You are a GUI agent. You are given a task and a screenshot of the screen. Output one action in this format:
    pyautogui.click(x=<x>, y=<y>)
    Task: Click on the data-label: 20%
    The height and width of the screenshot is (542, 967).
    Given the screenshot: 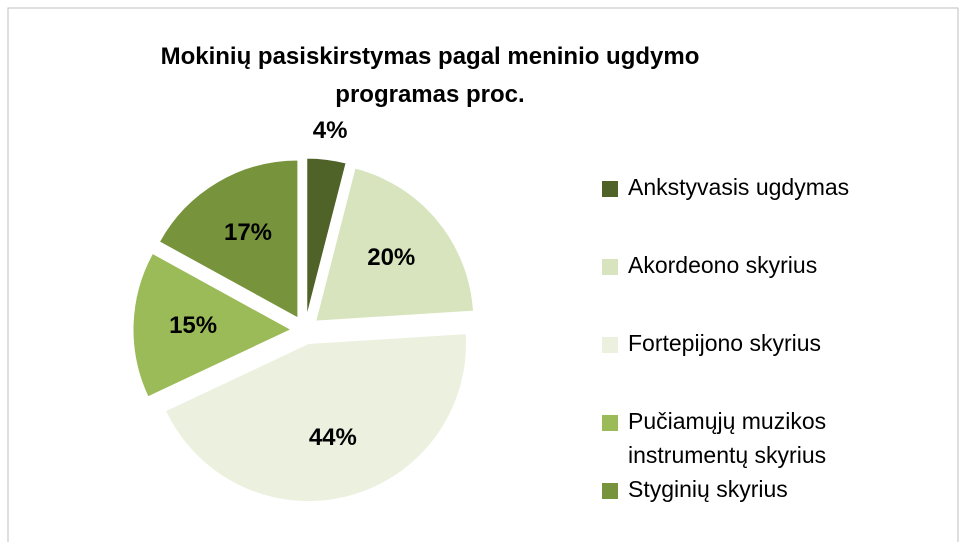 What is the action you would take?
    pyautogui.click(x=391, y=257)
    